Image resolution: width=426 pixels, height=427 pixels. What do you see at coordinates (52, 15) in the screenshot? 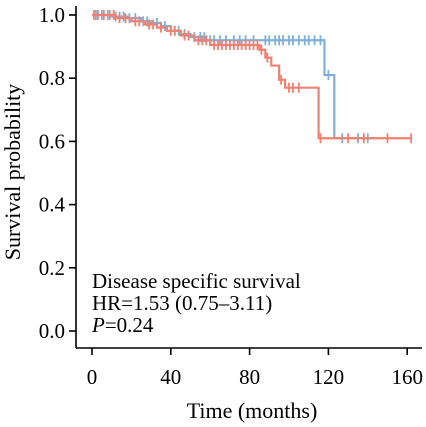
I see `y-tick-label: 1.0` at bounding box center [52, 15].